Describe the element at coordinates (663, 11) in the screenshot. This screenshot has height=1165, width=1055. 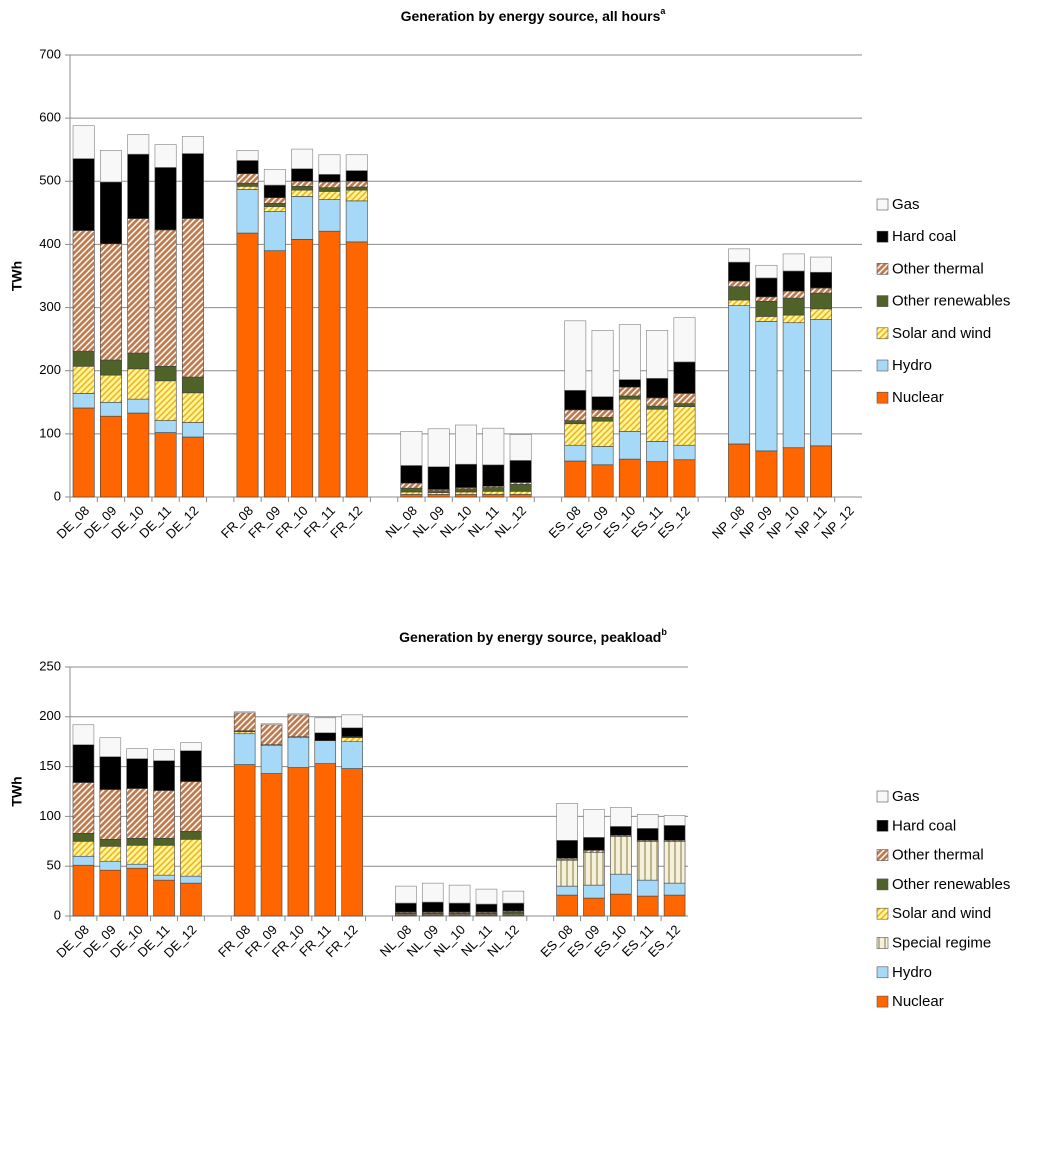
I see `chart-title-note: a` at that location.